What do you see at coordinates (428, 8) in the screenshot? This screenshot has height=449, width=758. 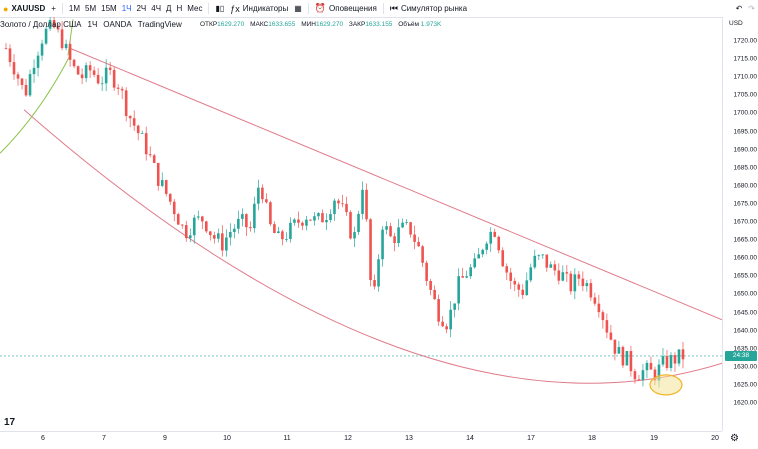 I see `replay-button: ⏮ Симулятор рынка` at bounding box center [428, 8].